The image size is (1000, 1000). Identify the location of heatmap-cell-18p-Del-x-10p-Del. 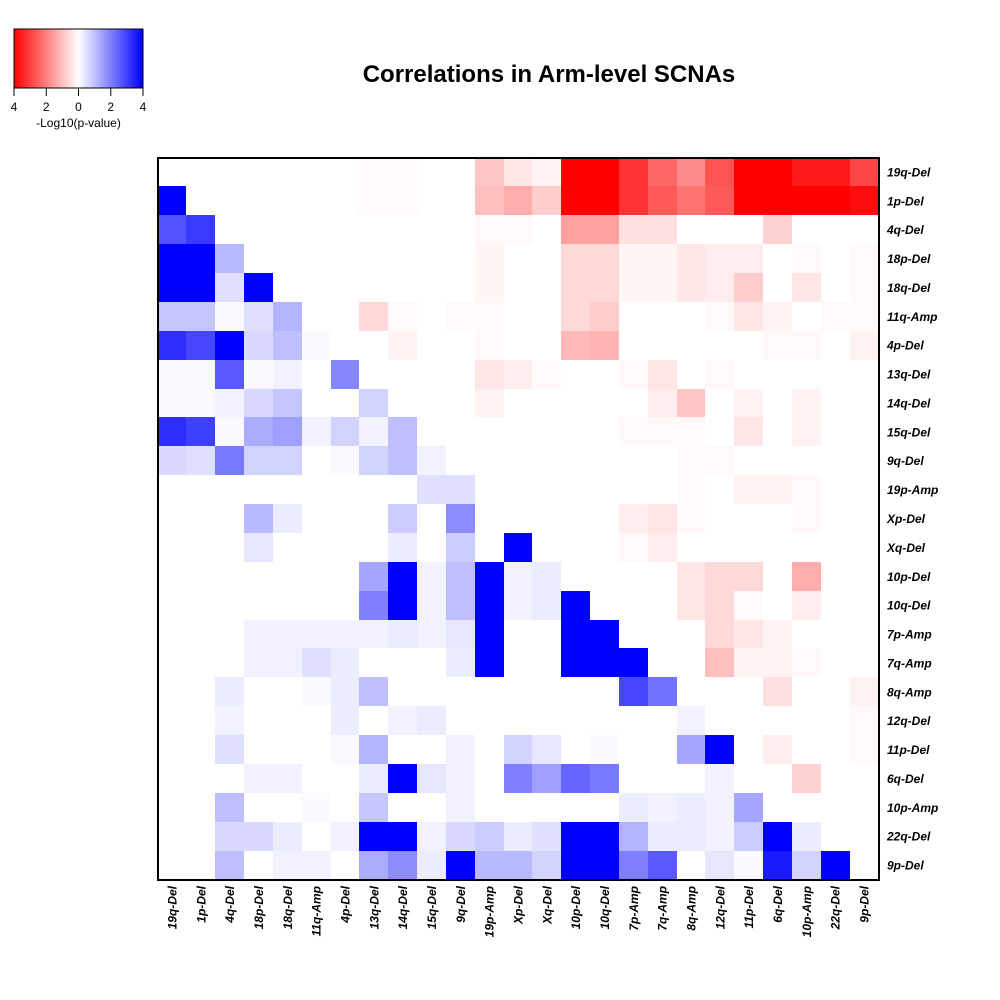
(576, 259).